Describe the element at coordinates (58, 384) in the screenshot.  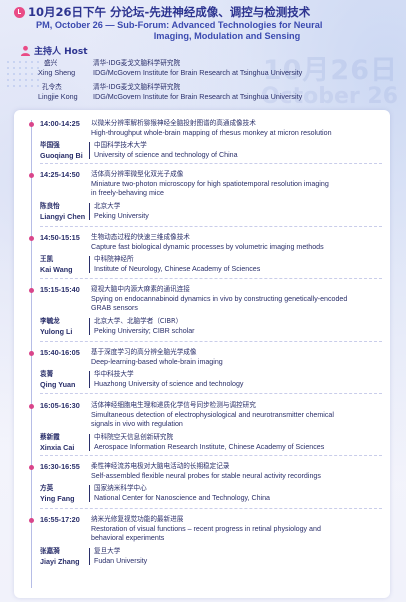
I see `speaker-name-en: Qing Yuan` at that location.